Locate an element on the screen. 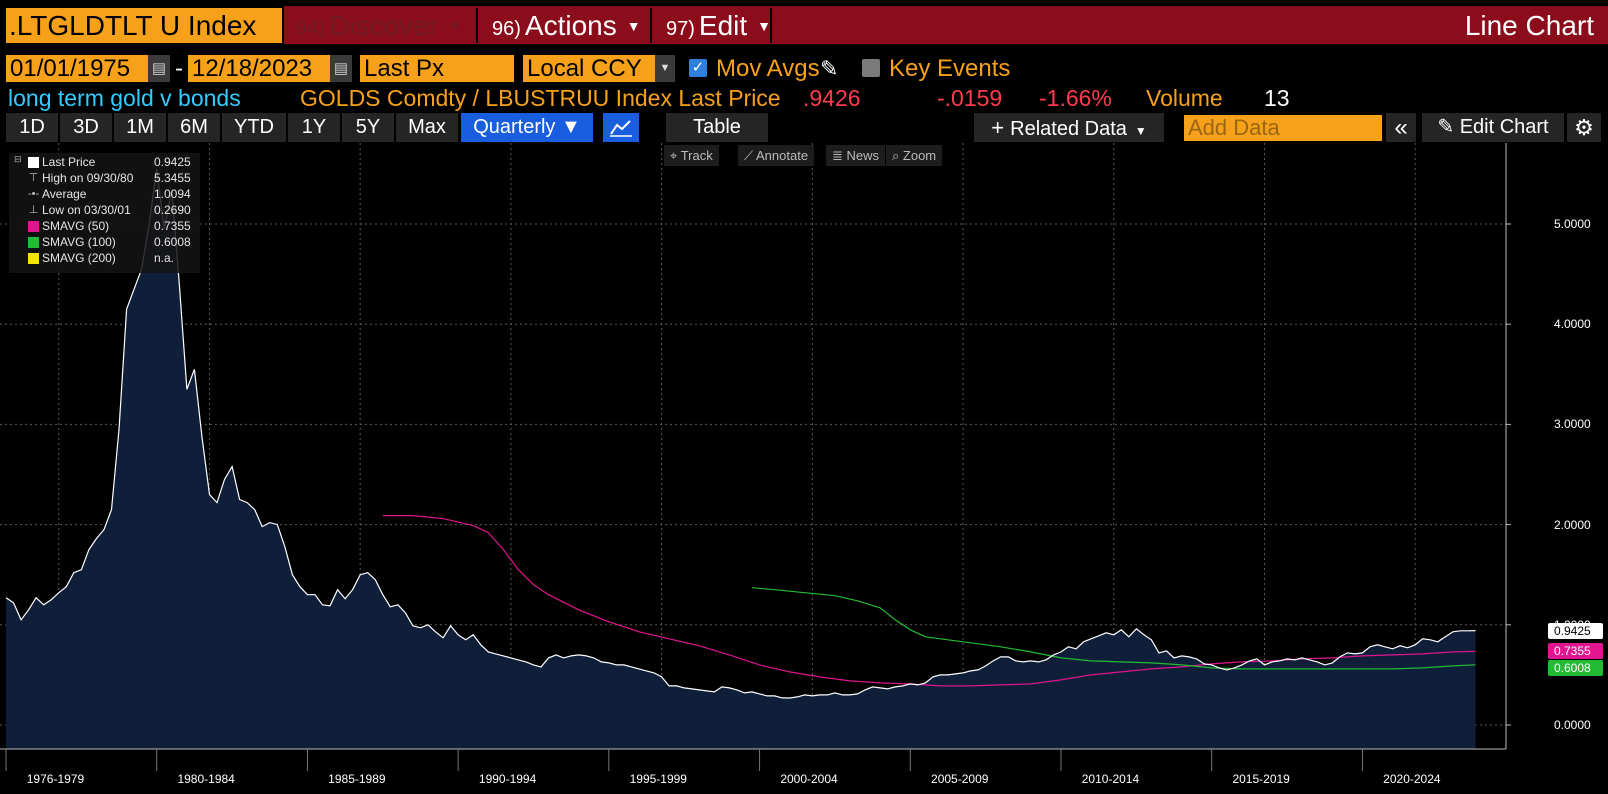  mov-avgs-checkbox: ✓ is located at coordinates (698, 68).